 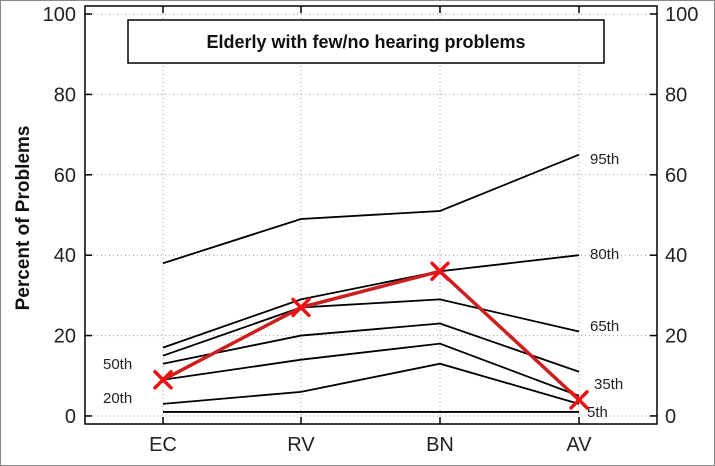 What do you see at coordinates (163, 445) in the screenshot?
I see `x-tick-label: EC` at bounding box center [163, 445].